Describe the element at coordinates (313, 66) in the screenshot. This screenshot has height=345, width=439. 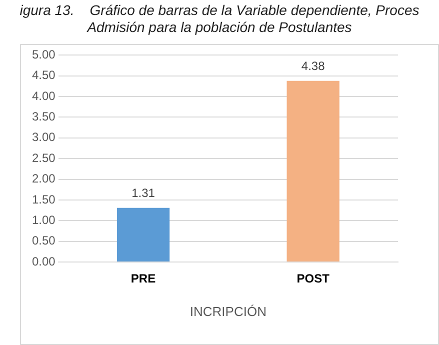
I see `data-label: 4.38` at that location.